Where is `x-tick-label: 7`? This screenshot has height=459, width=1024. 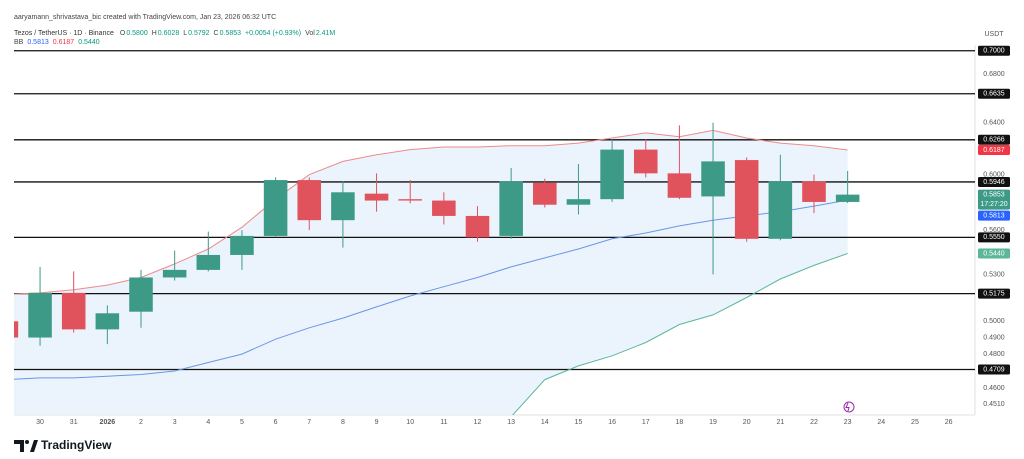
x-tick-label: 7 is located at coordinates (309, 422).